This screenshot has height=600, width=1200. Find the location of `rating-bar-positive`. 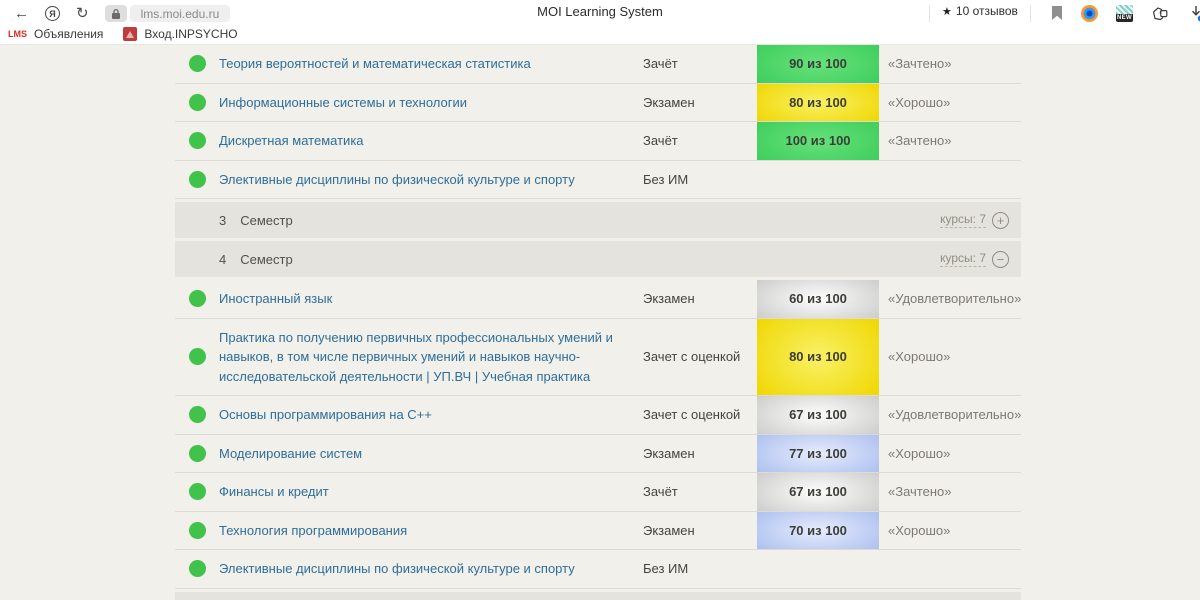

rating-bar-positive is located at coordinates (971, 21).